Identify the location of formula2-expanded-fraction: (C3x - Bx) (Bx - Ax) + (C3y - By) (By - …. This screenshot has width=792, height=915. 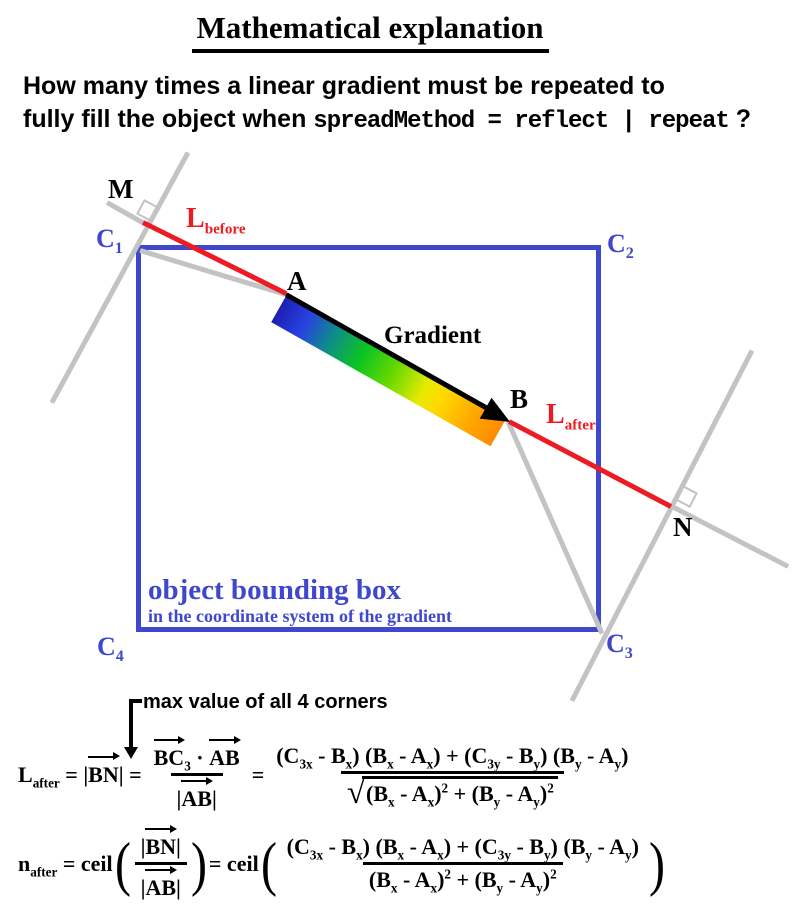
(463, 863).